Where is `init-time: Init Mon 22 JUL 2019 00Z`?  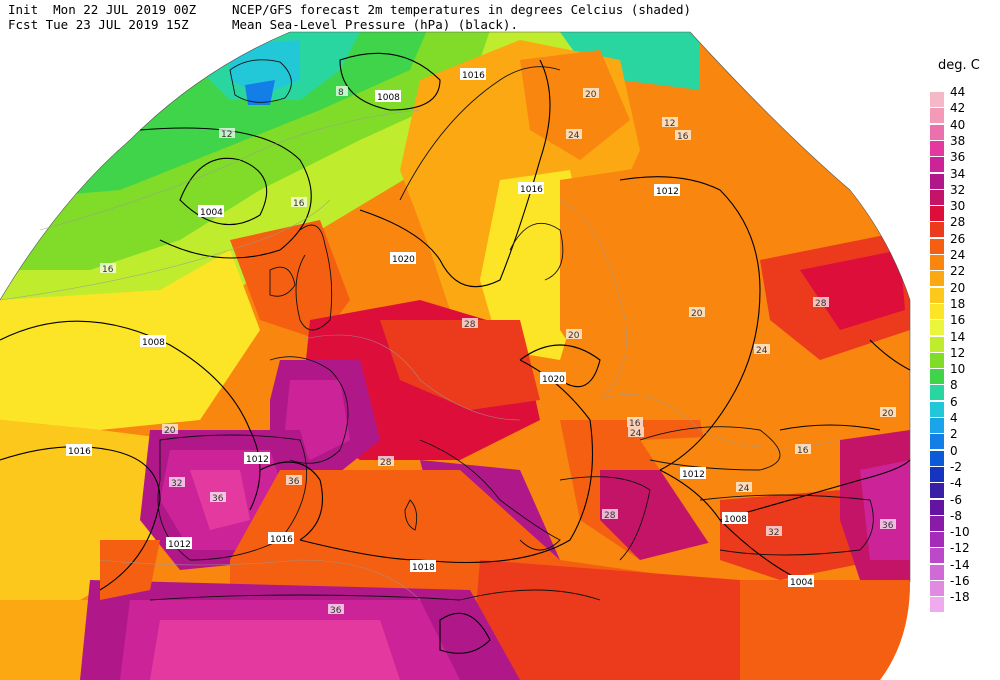
init-time: Init Mon 22 JUL 2019 00Z is located at coordinates (102, 9).